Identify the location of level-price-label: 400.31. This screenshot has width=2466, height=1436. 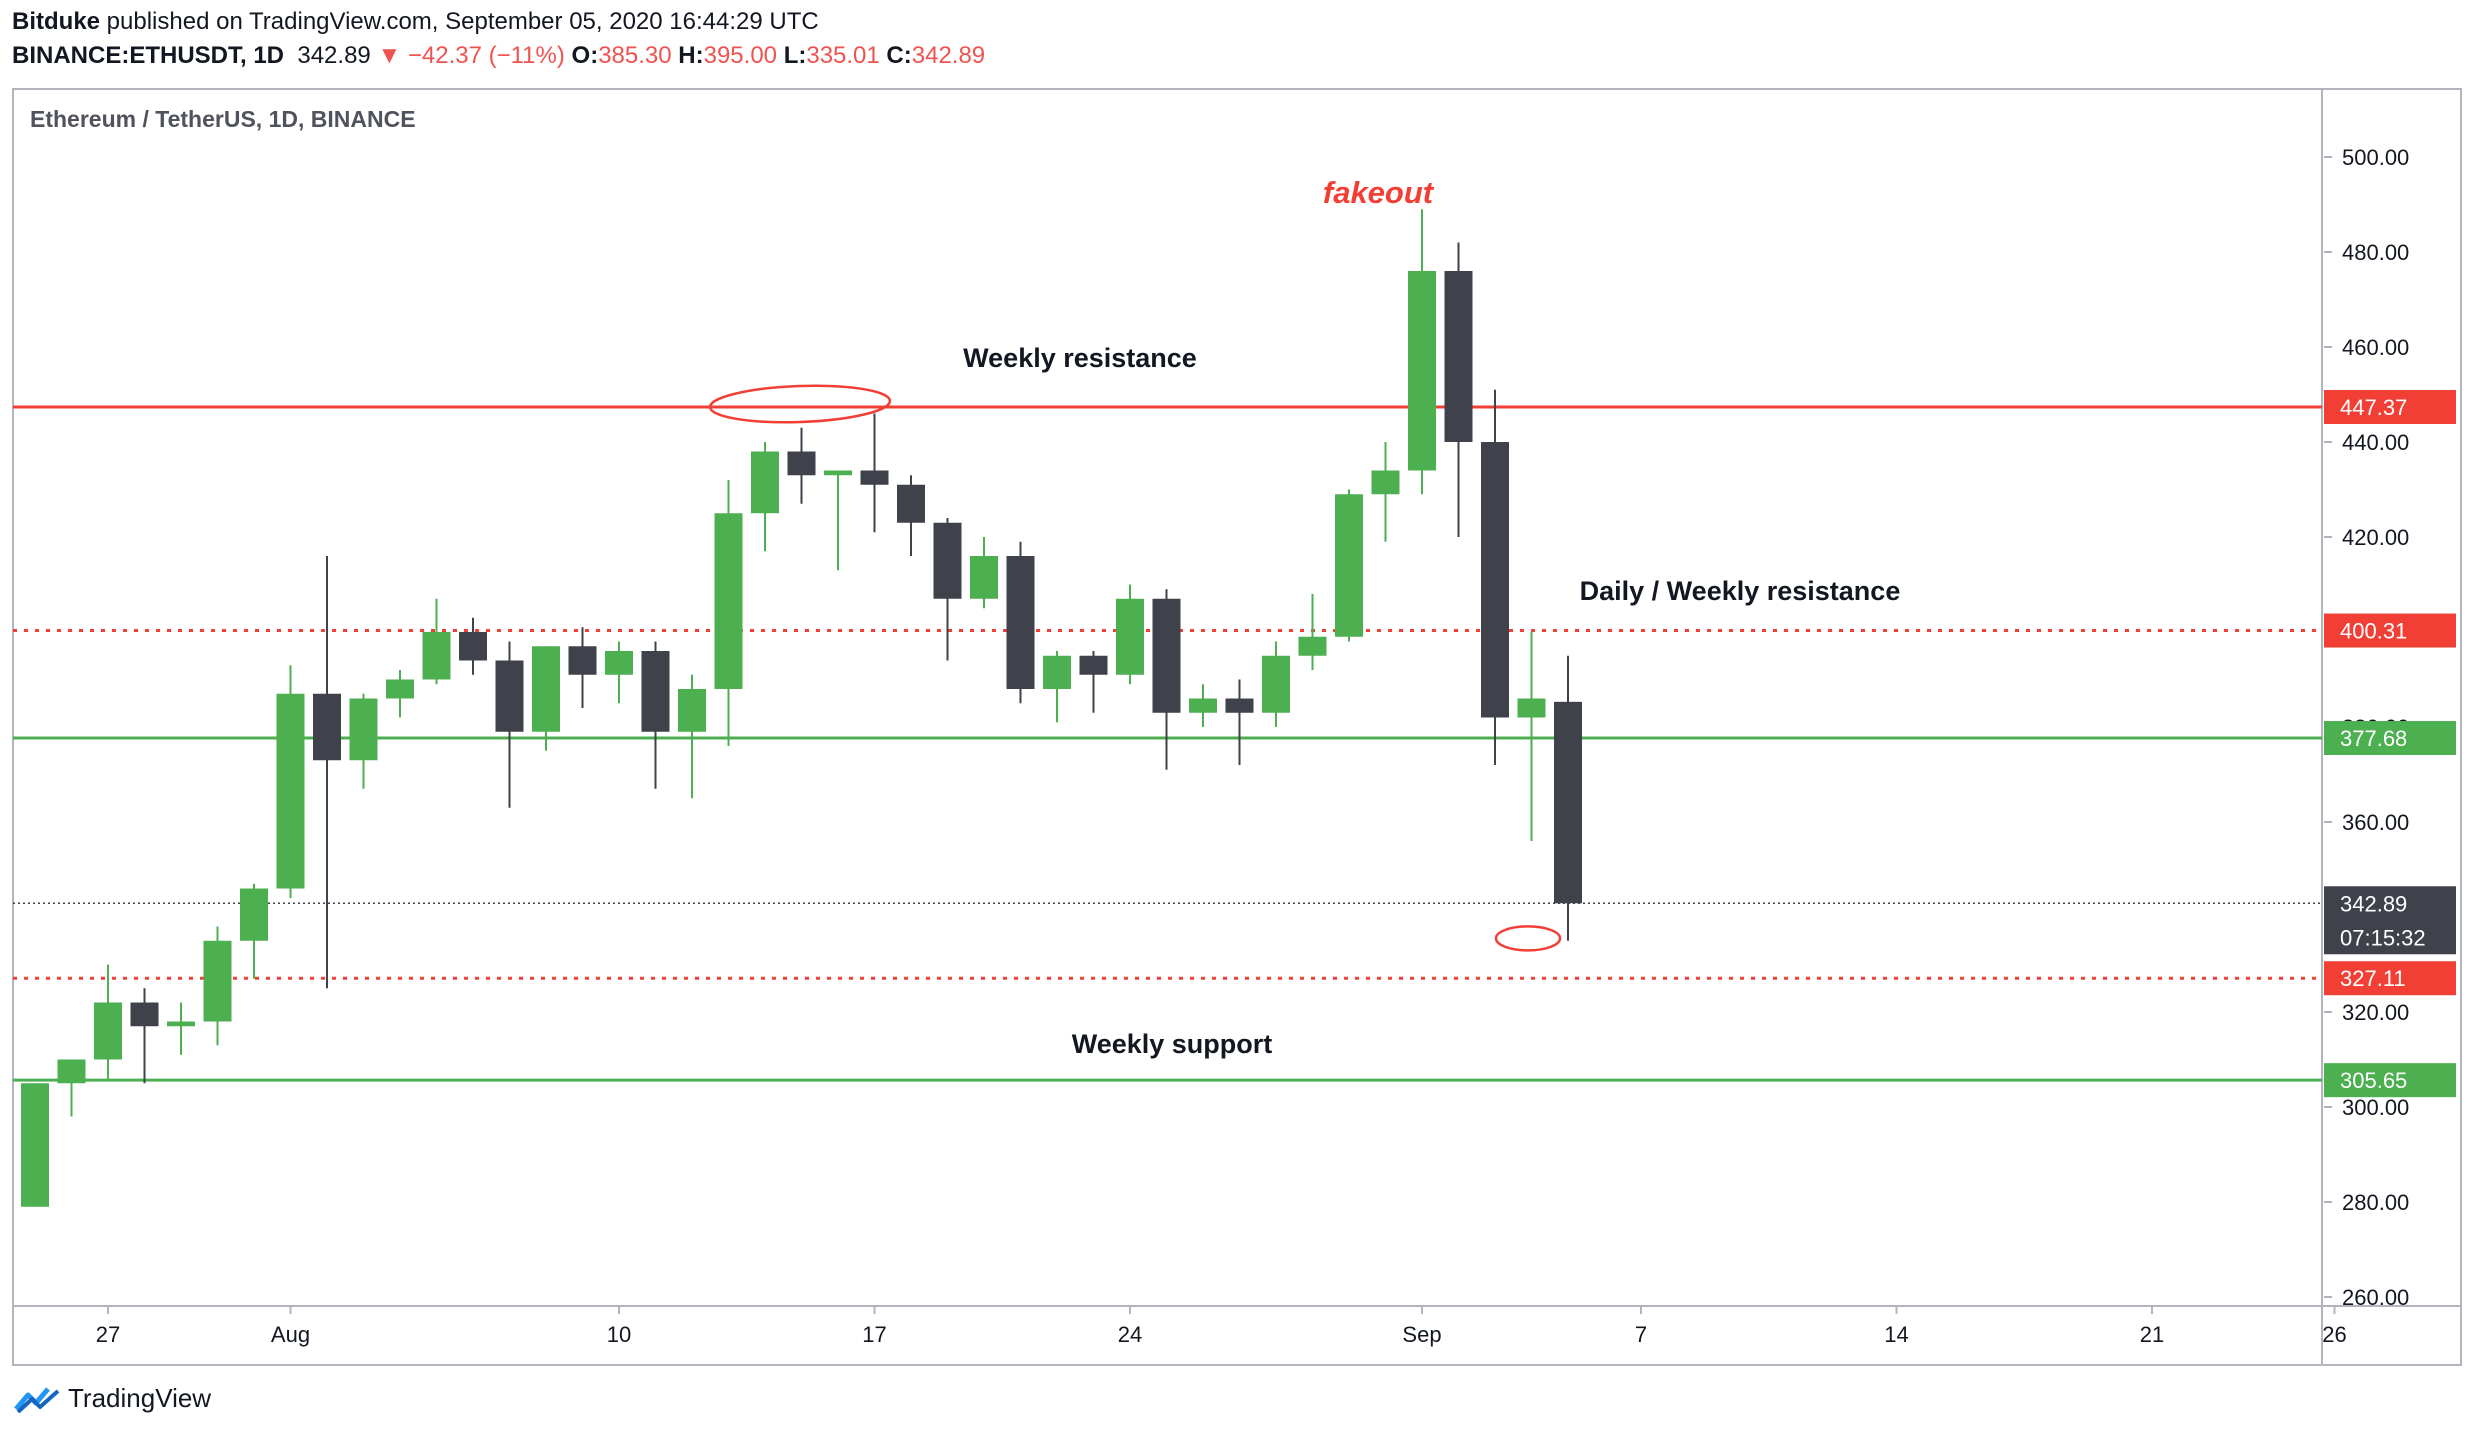
(2373, 631).